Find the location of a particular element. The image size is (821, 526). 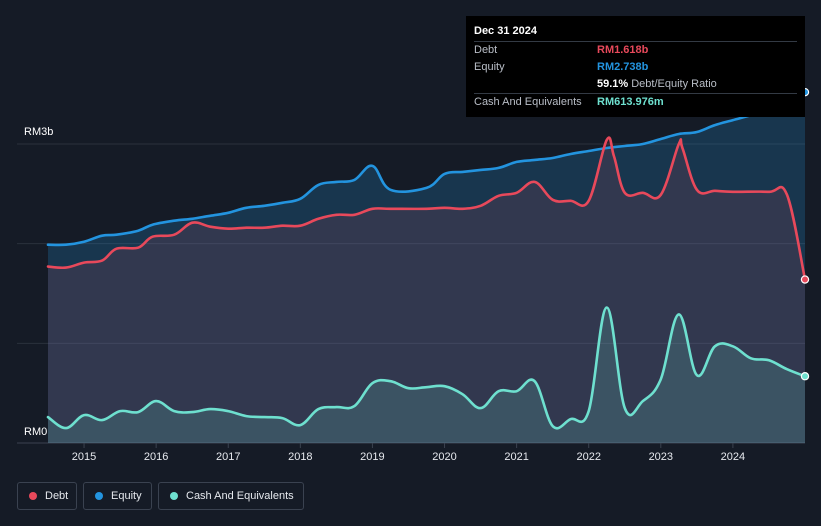

x-tick-label: 2022 is located at coordinates (588, 457).